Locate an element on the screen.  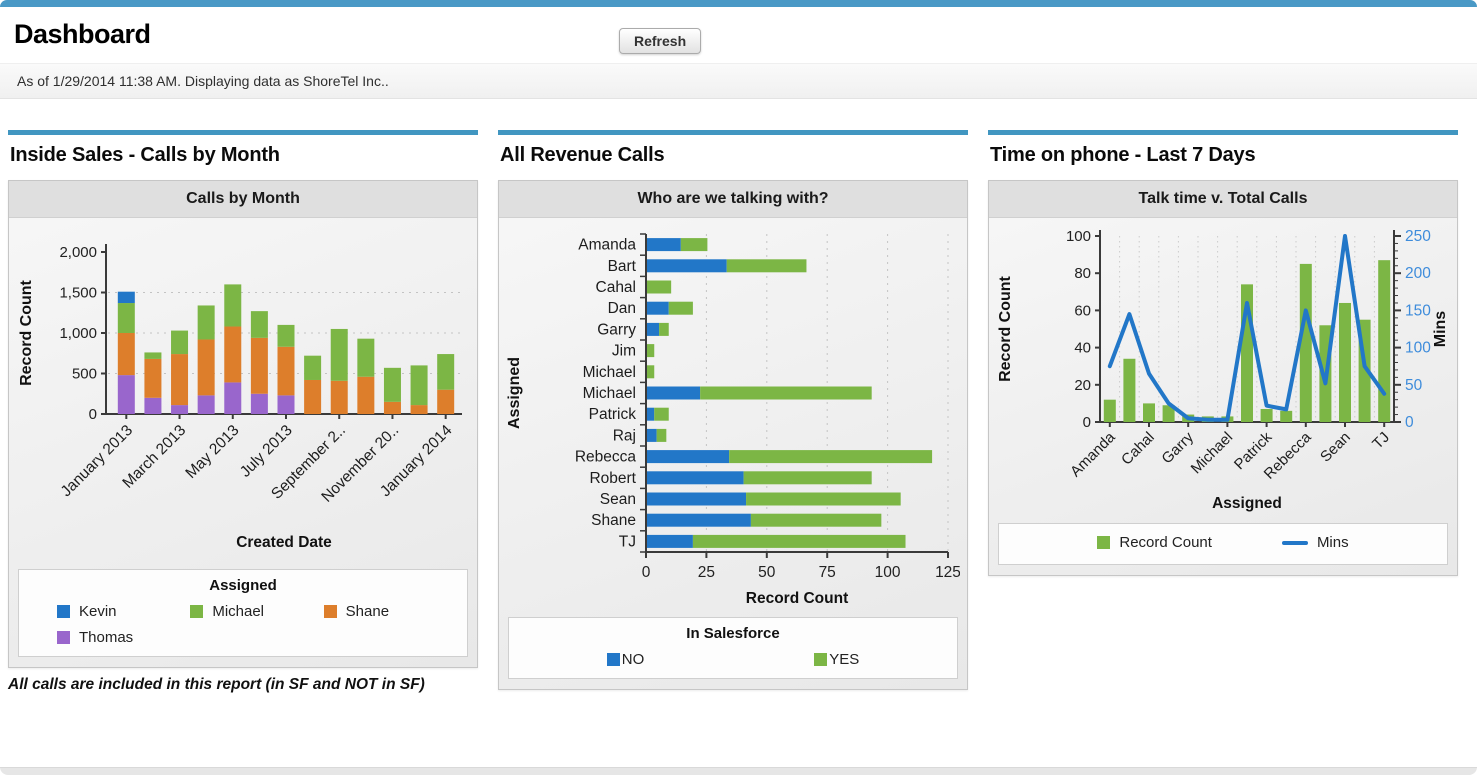
page-title: Dashboard is located at coordinates (82, 34).